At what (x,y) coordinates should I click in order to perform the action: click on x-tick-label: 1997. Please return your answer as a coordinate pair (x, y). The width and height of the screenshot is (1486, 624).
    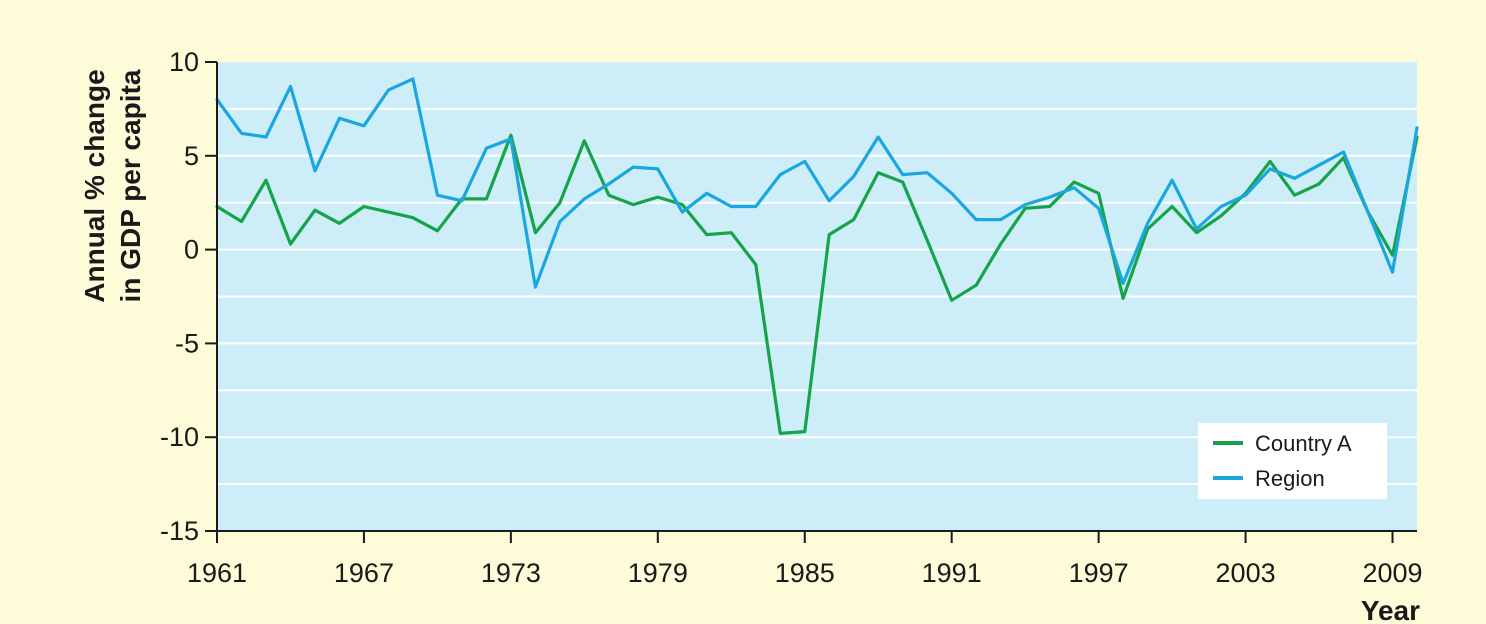
    Looking at the image, I should click on (1099, 573).